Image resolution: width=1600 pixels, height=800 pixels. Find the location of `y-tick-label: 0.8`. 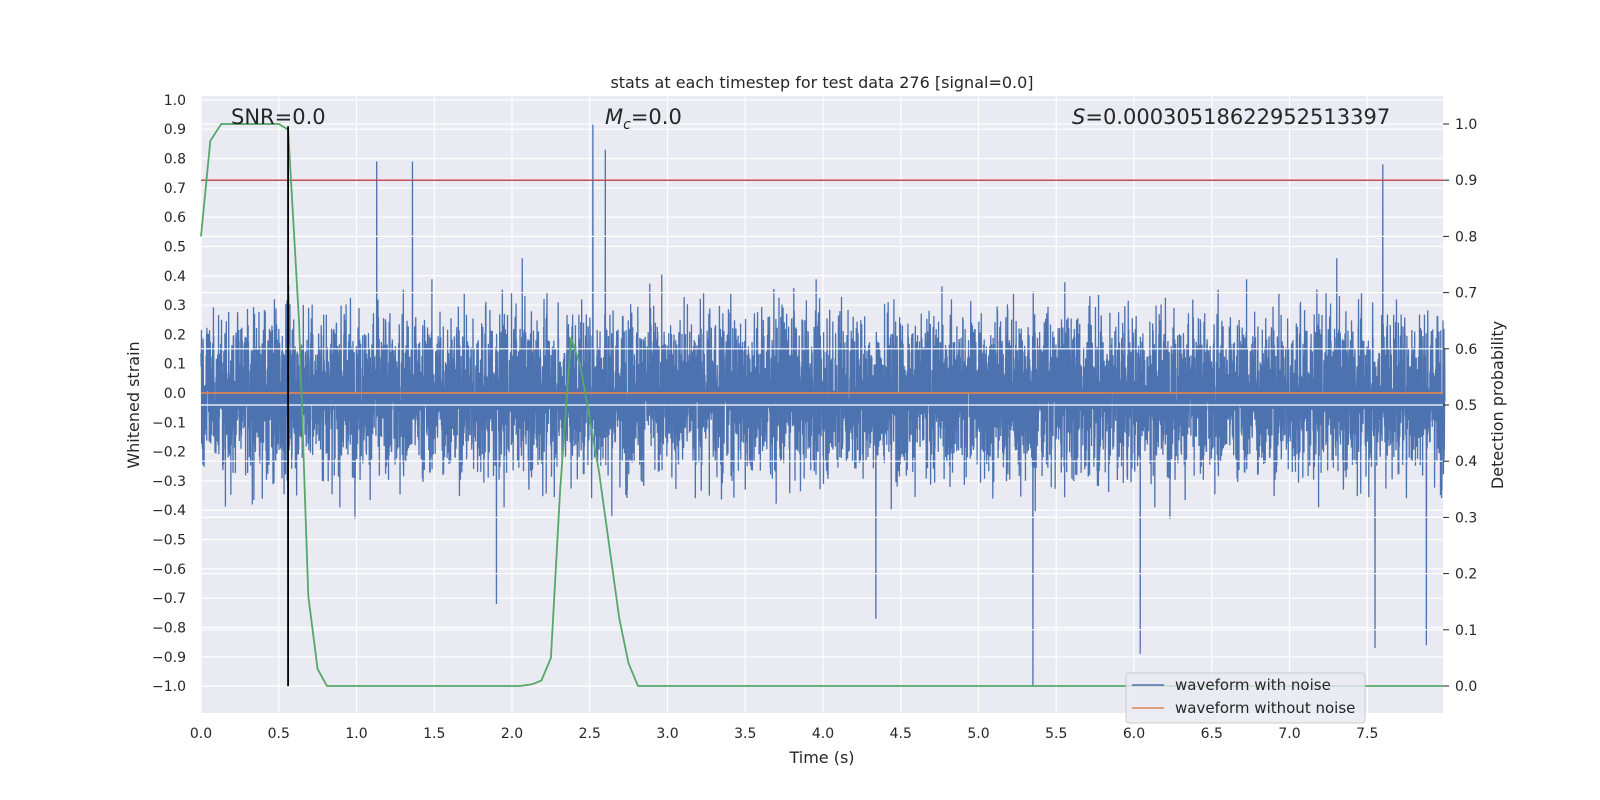

y-tick-label: 0.8 is located at coordinates (175, 160).